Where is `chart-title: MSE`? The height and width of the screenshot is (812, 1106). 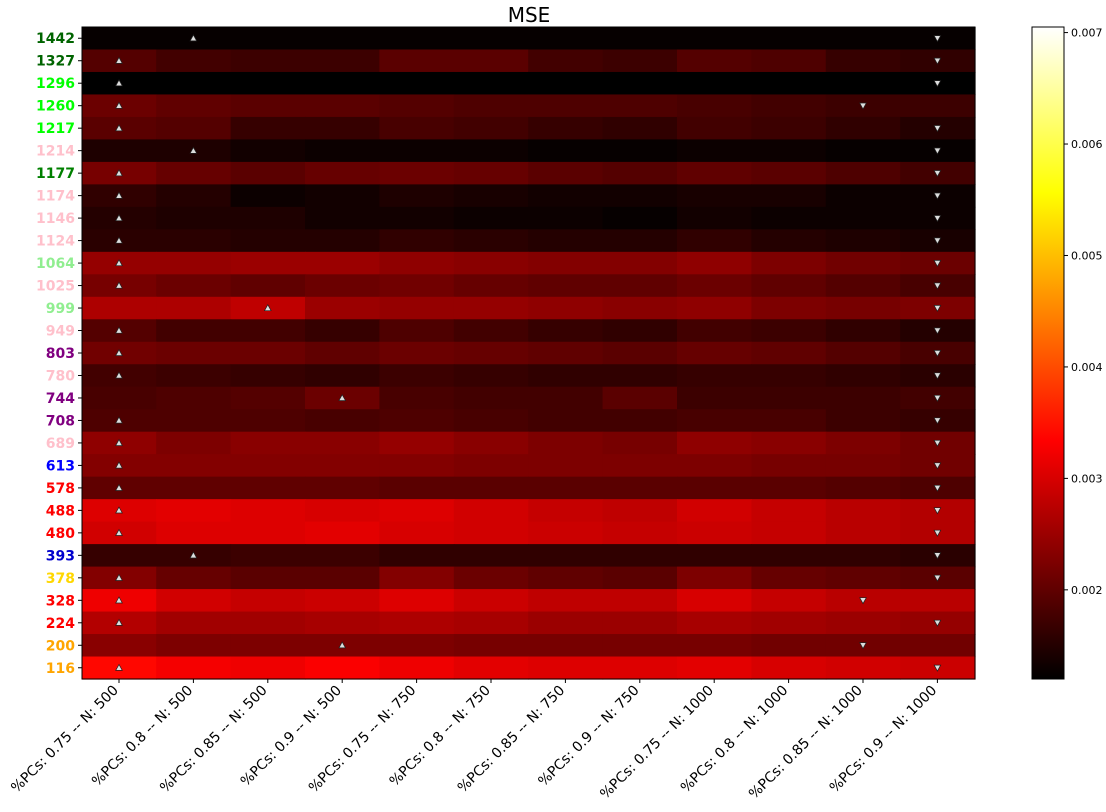 chart-title: MSE is located at coordinates (529, 15).